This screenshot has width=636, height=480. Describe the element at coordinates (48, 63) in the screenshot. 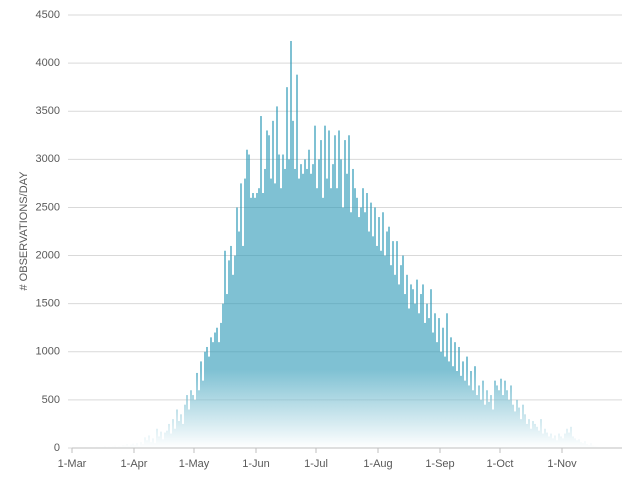

I see `y-tick-label: 4000` at that location.